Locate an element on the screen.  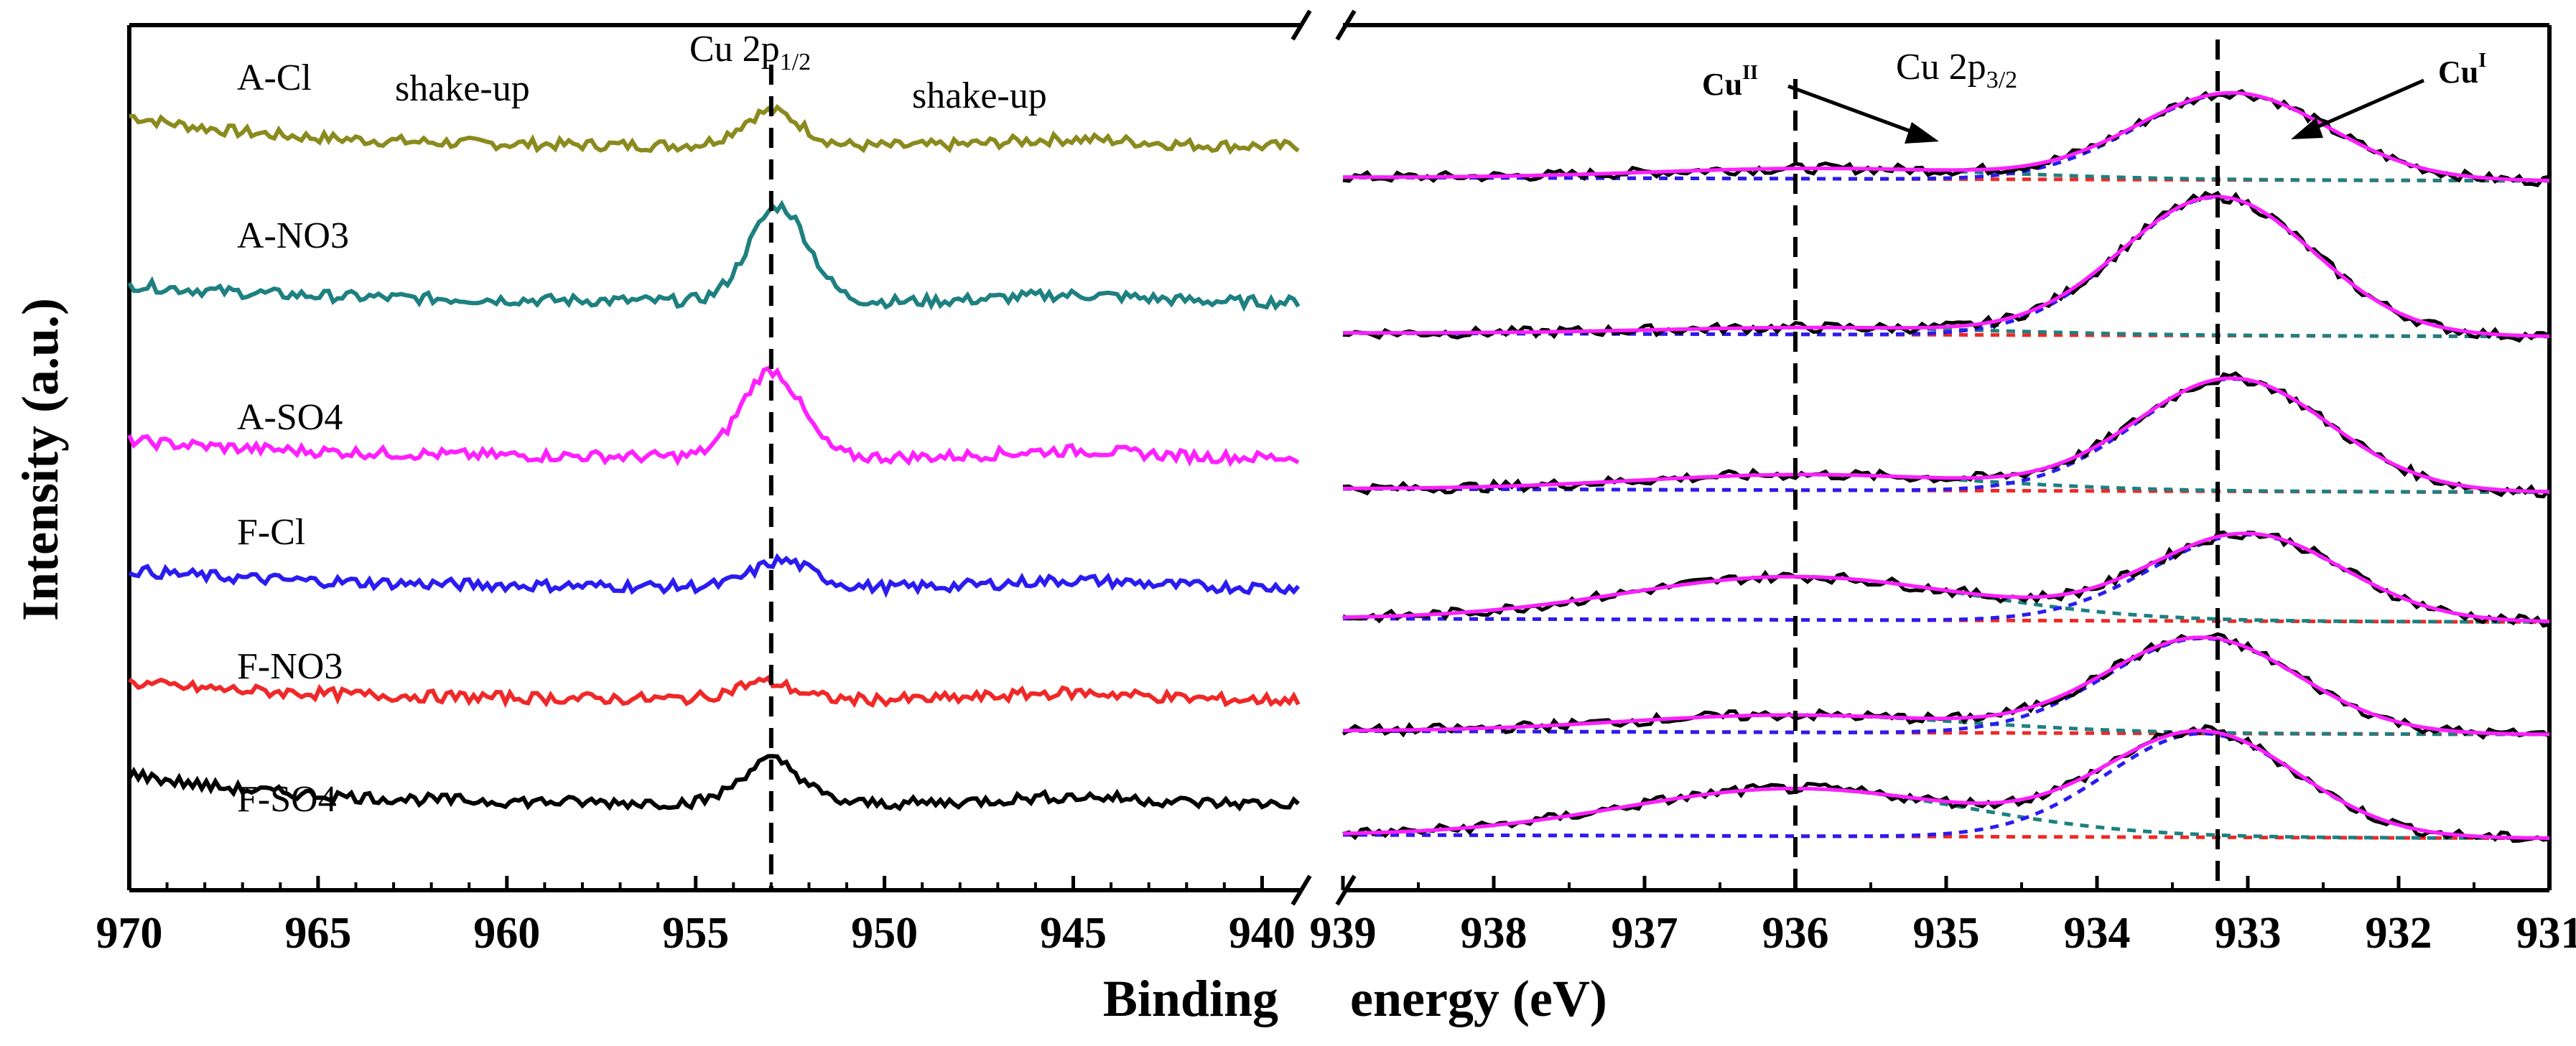
tick-label-left-965: 965 is located at coordinates (317, 933).